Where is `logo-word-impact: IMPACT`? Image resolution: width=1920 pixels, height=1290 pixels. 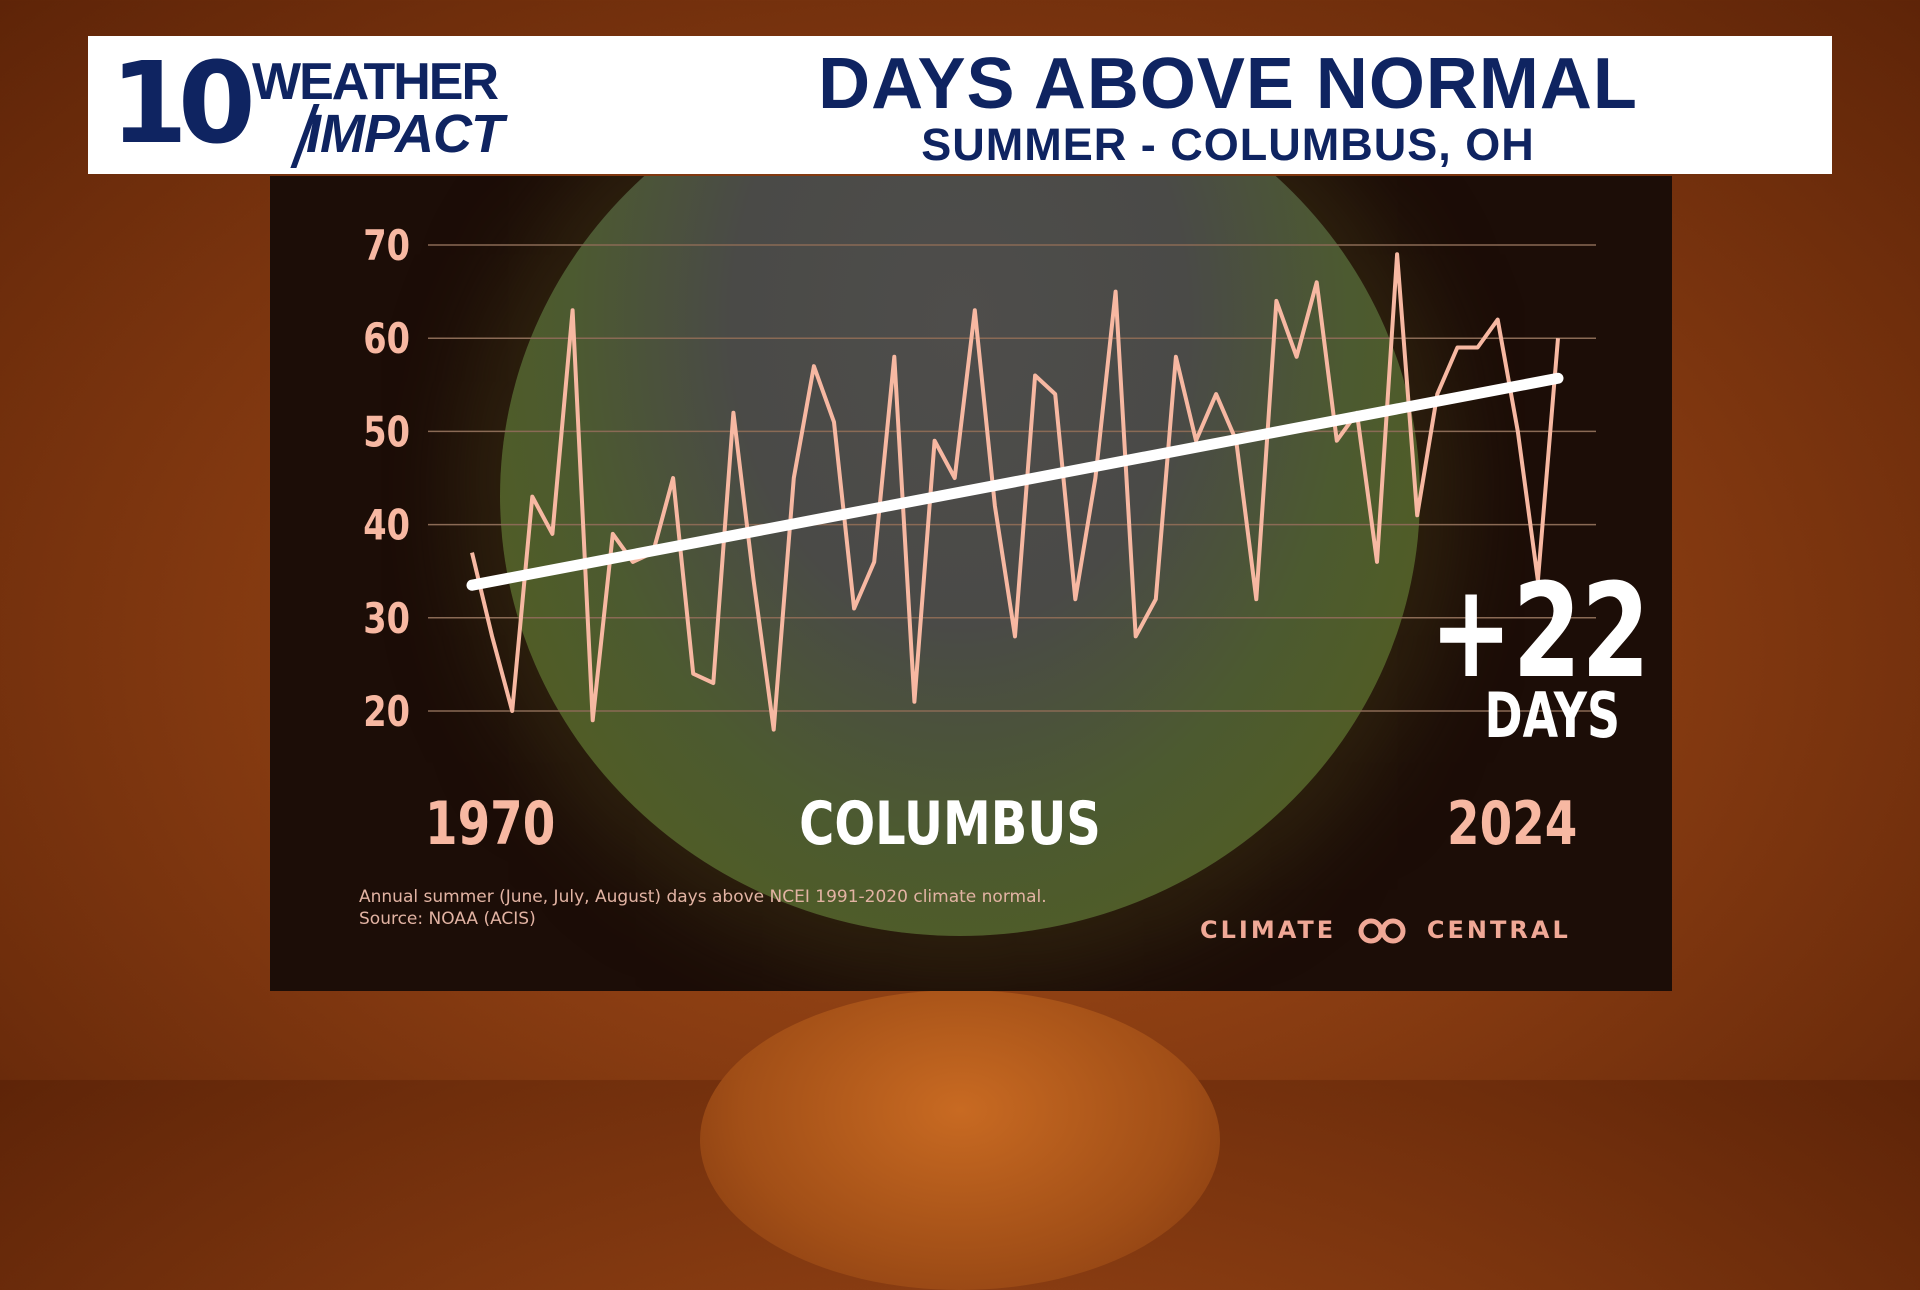
logo-word-impact: IMPACT is located at coordinates (404, 134).